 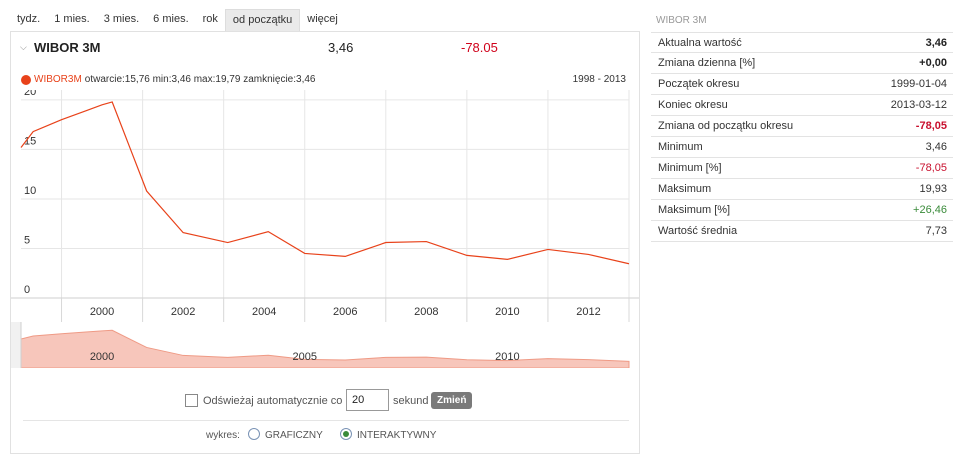 What do you see at coordinates (918, 84) in the screenshot?
I see `stats-value: 1999-01-04` at bounding box center [918, 84].